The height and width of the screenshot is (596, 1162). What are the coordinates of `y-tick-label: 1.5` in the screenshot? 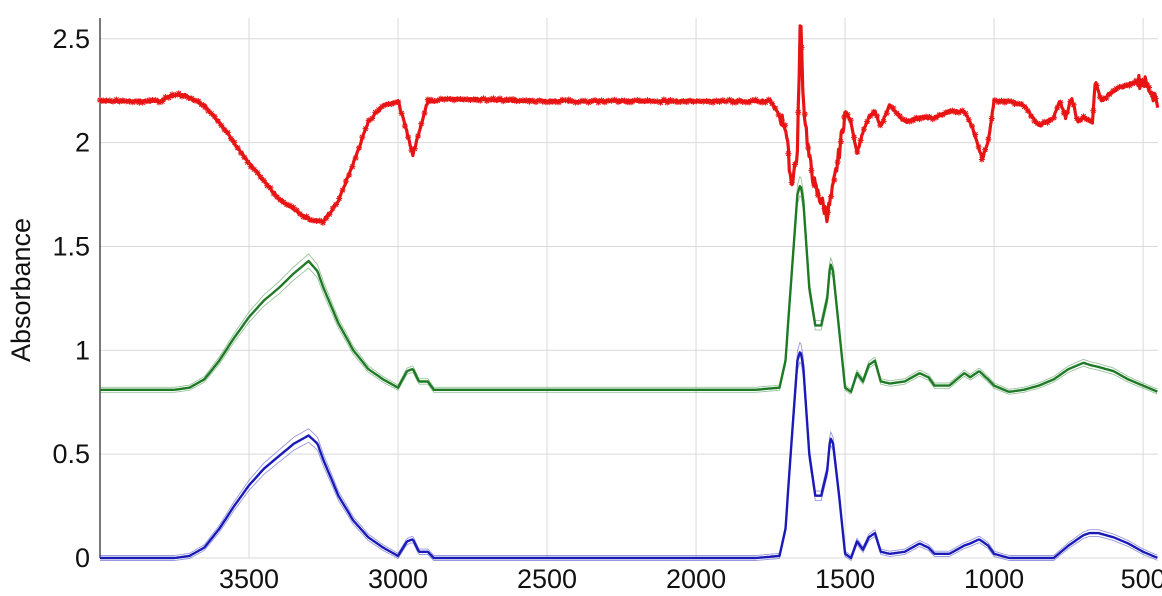 It's located at (71, 246).